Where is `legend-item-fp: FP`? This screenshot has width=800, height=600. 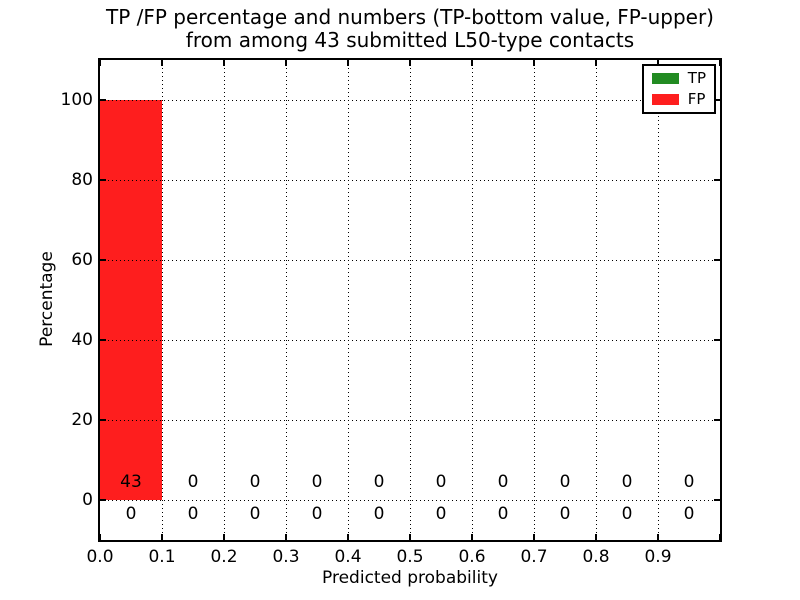
legend-item-fp: FP is located at coordinates (678, 99).